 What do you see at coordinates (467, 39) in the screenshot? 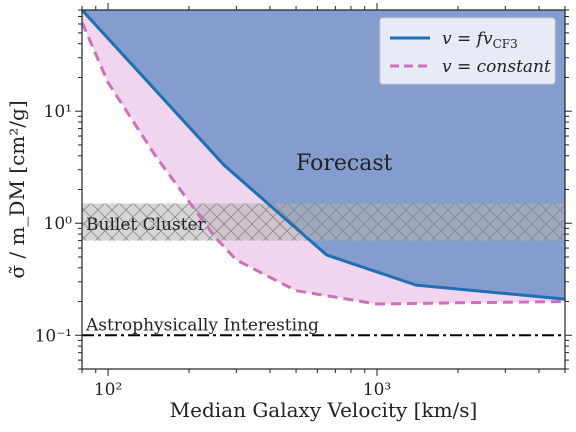
I see `legend-label-cf3-main: v = fv` at bounding box center [467, 39].